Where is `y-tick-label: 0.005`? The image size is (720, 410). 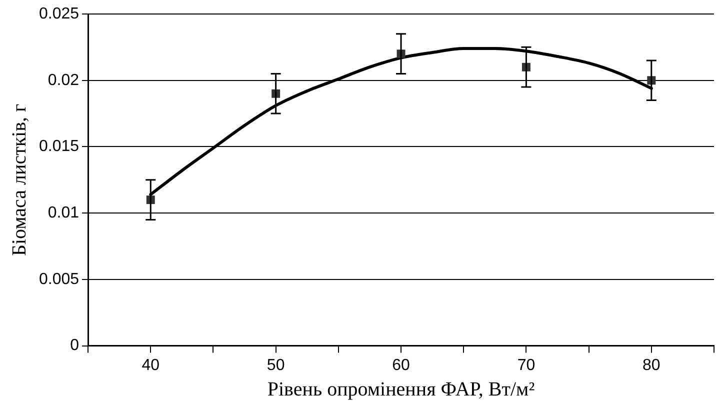
y-tick-label: 0.005 is located at coordinates (59, 279).